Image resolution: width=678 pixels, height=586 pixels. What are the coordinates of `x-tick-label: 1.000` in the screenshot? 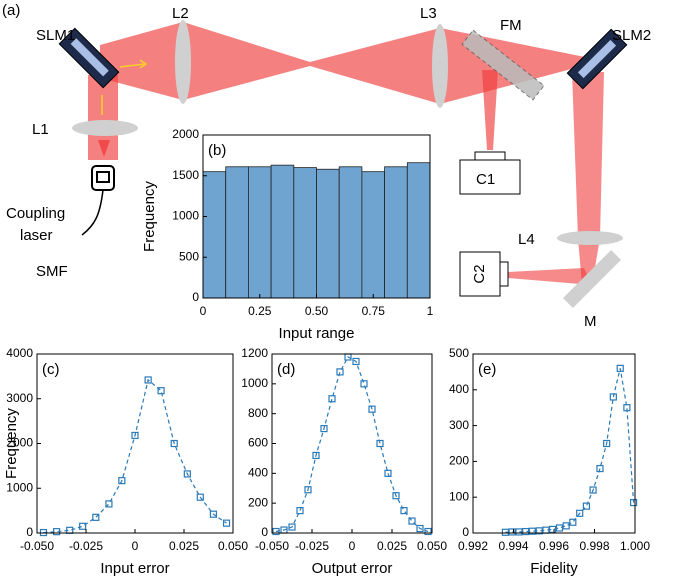 It's located at (635, 546).